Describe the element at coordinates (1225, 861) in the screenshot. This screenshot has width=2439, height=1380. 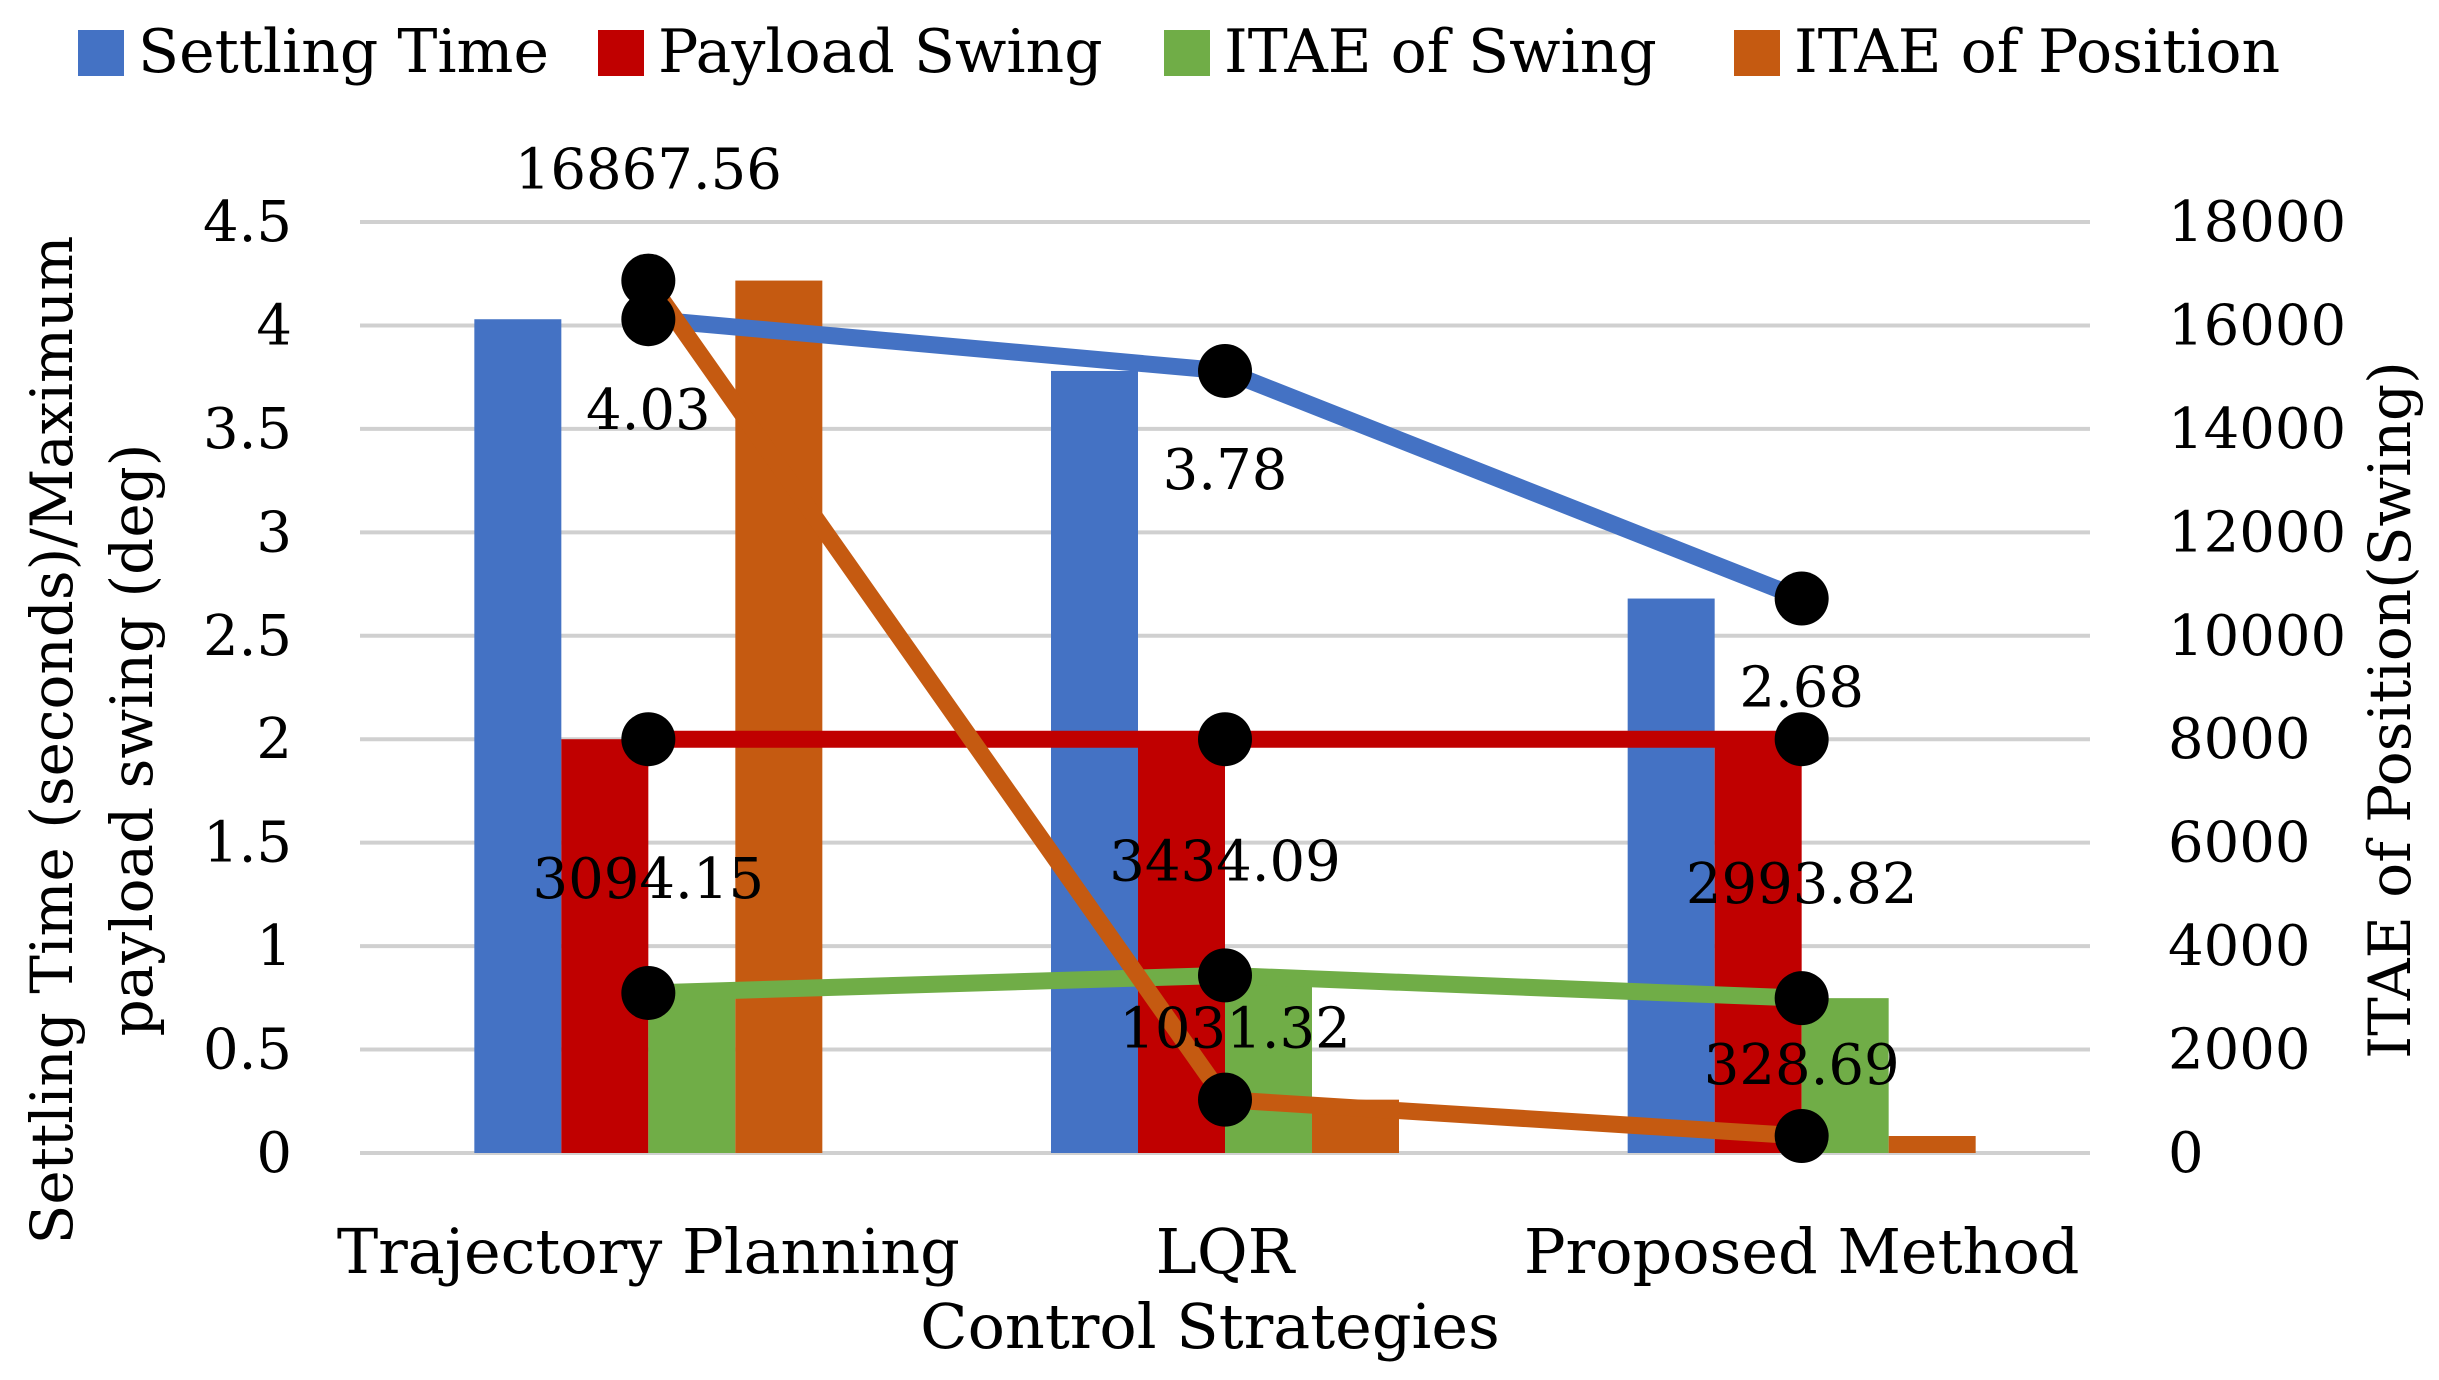
I see `data-label-itae-of-swing: 3434.09` at that location.